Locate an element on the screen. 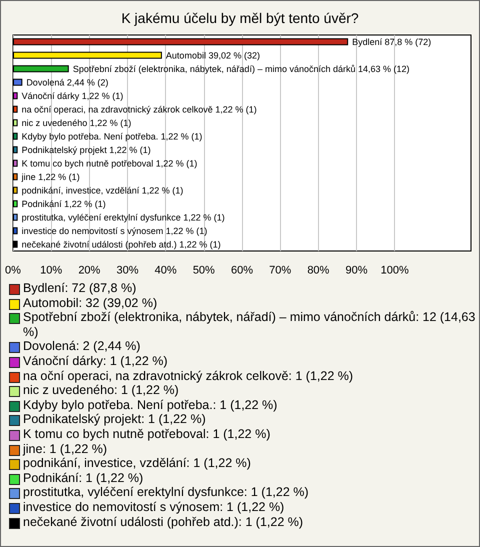 Image resolution: width=480 pixels, height=547 pixels. text: Kdyby bylo potřeba. Není potřeba.: 1 (1,22 %) is located at coordinates (150, 405).